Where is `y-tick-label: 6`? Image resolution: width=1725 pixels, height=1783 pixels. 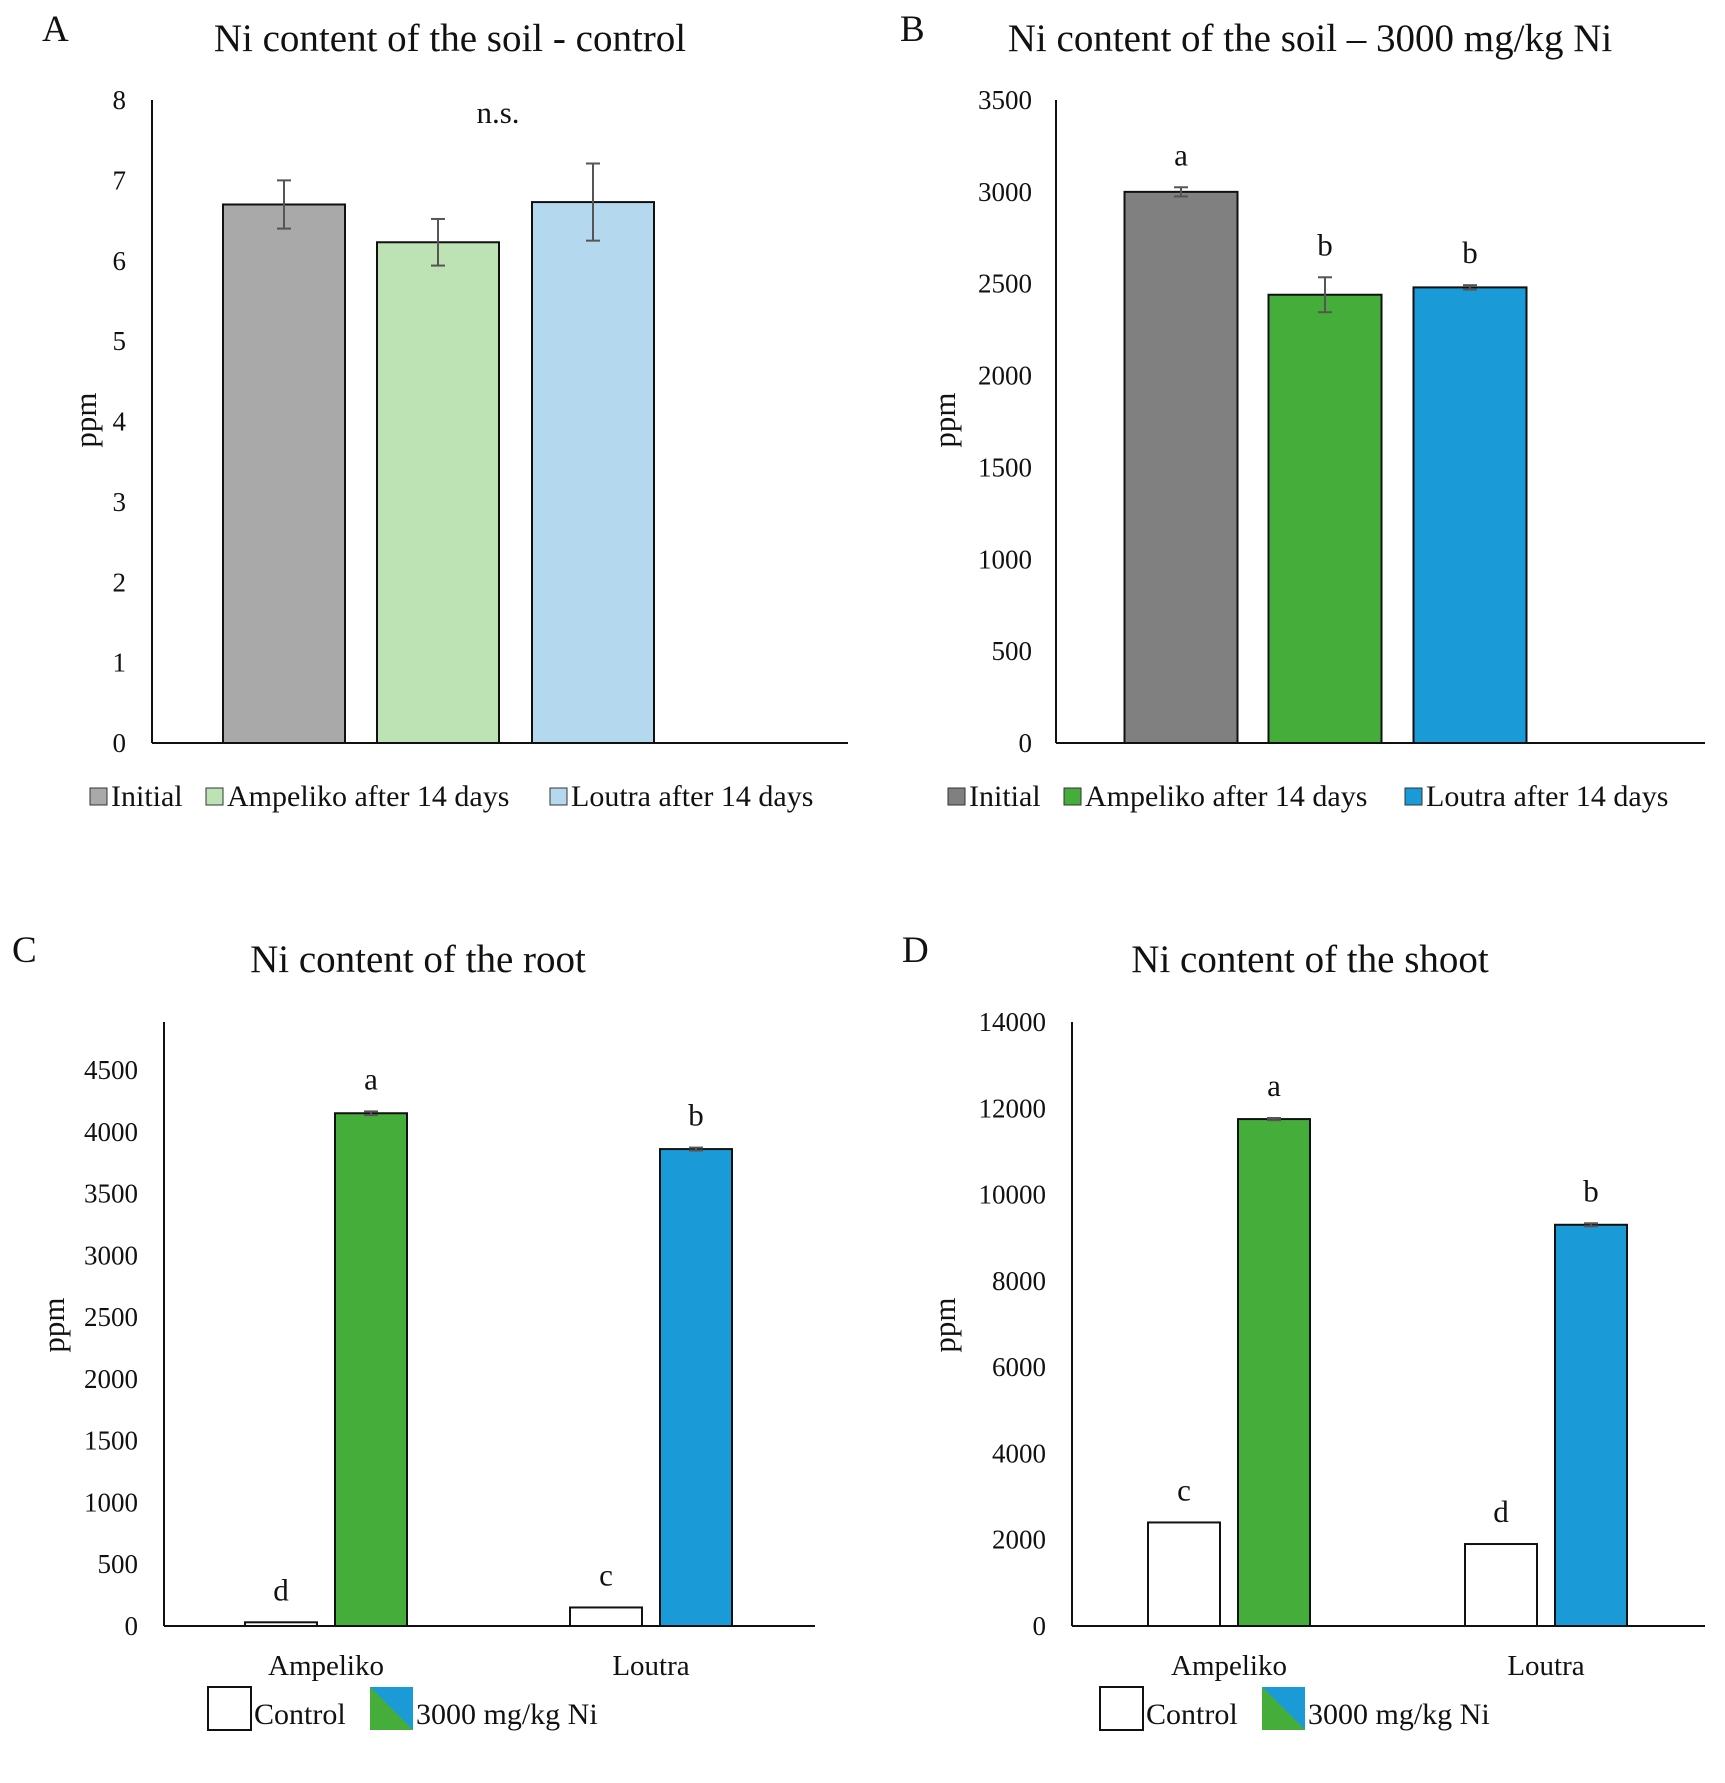
y-tick-label: 6 is located at coordinates (120, 261).